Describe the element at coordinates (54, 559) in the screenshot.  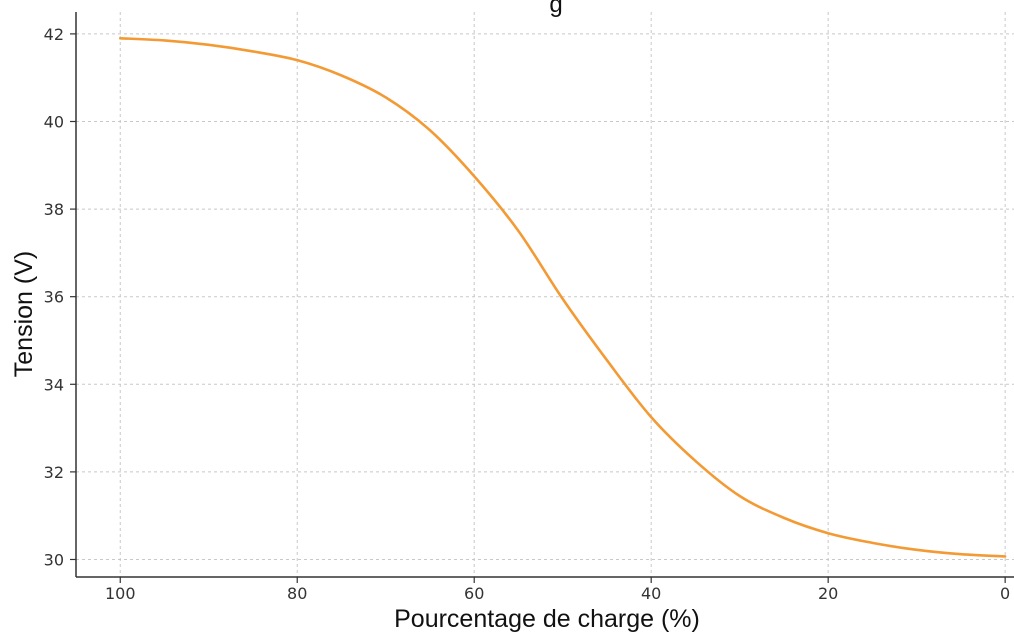
I see `y-tick-label: 30` at that location.